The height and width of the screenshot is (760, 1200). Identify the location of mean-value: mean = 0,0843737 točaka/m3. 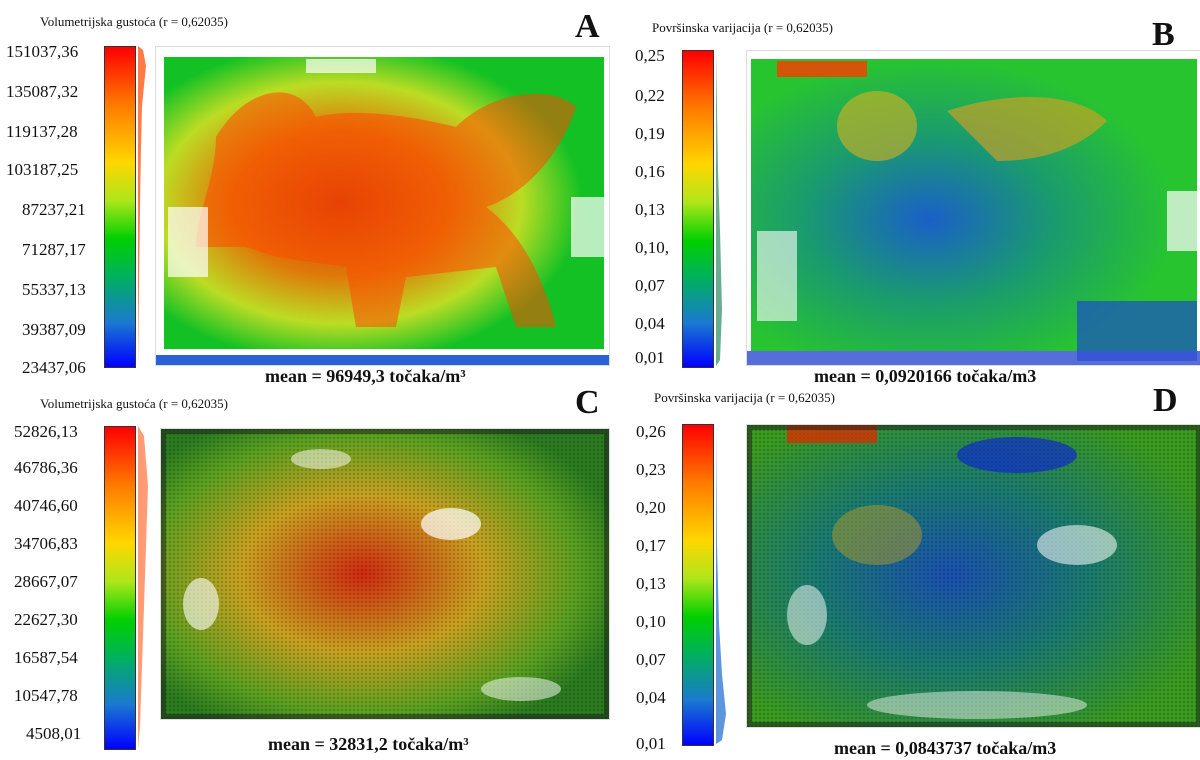
(945, 748).